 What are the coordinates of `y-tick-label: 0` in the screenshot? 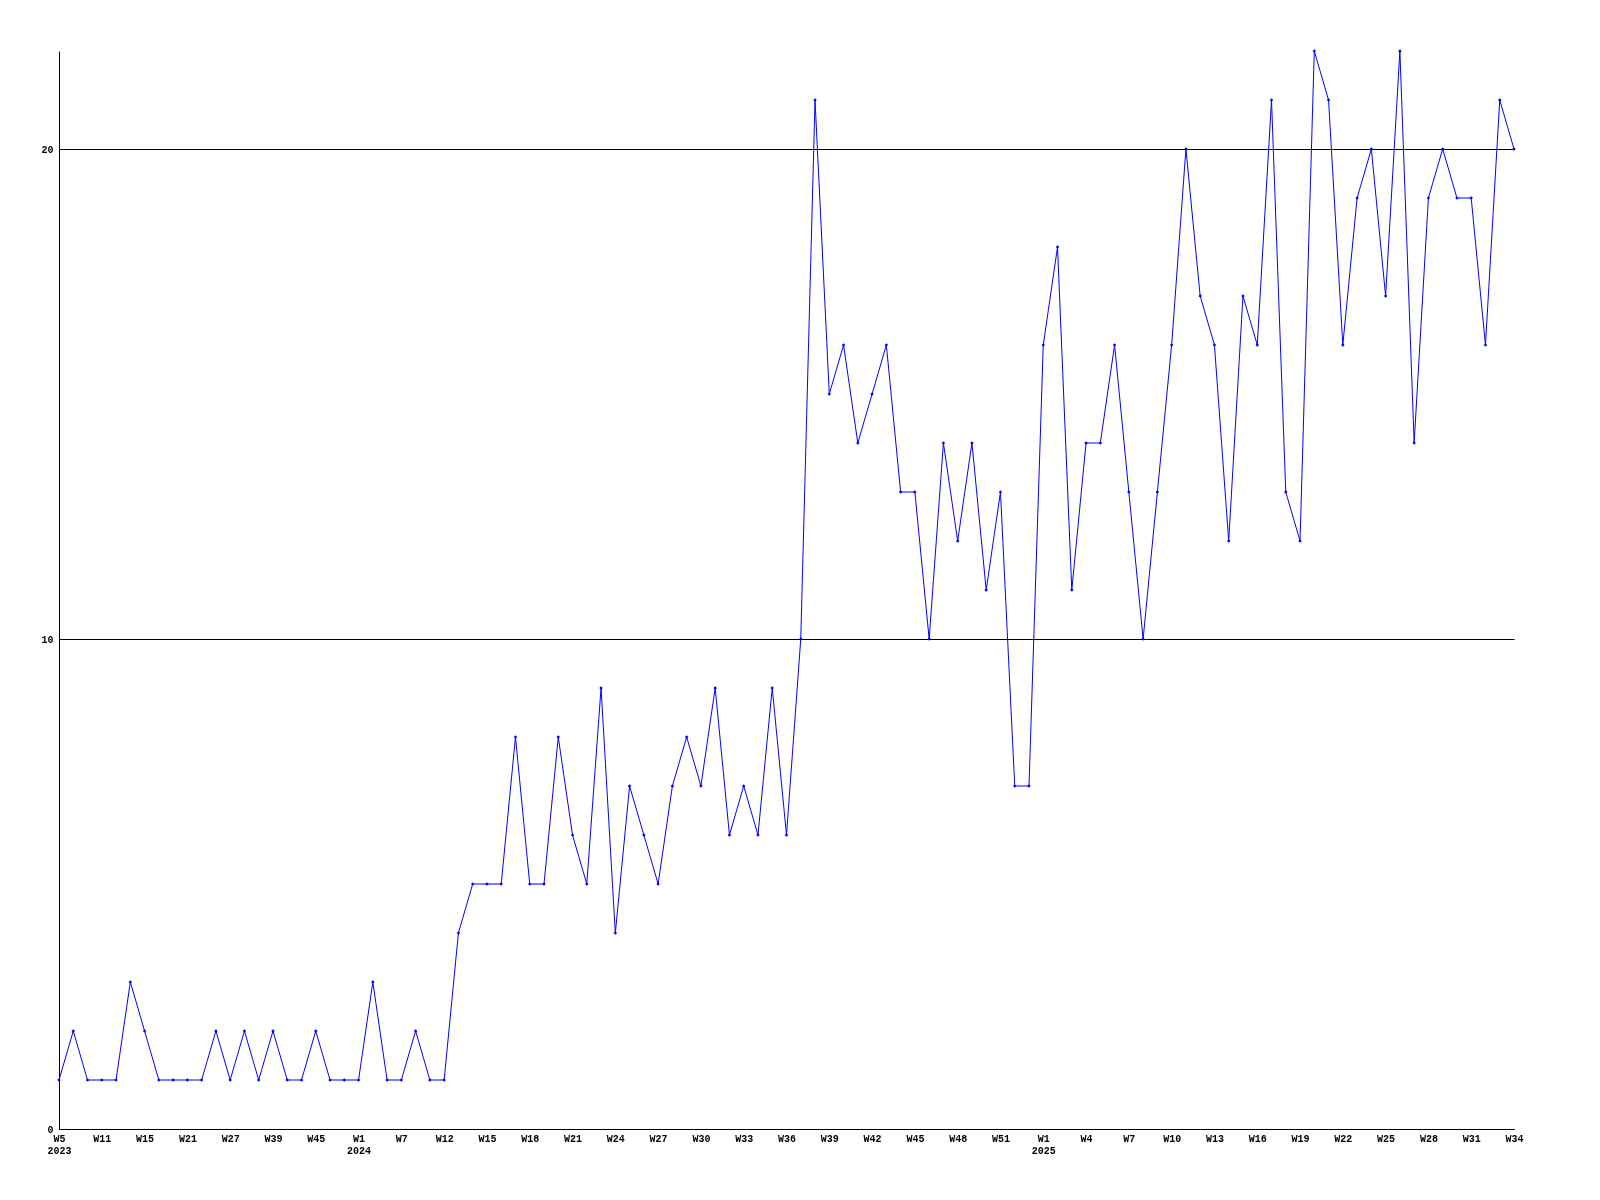 It's located at (50, 1130).